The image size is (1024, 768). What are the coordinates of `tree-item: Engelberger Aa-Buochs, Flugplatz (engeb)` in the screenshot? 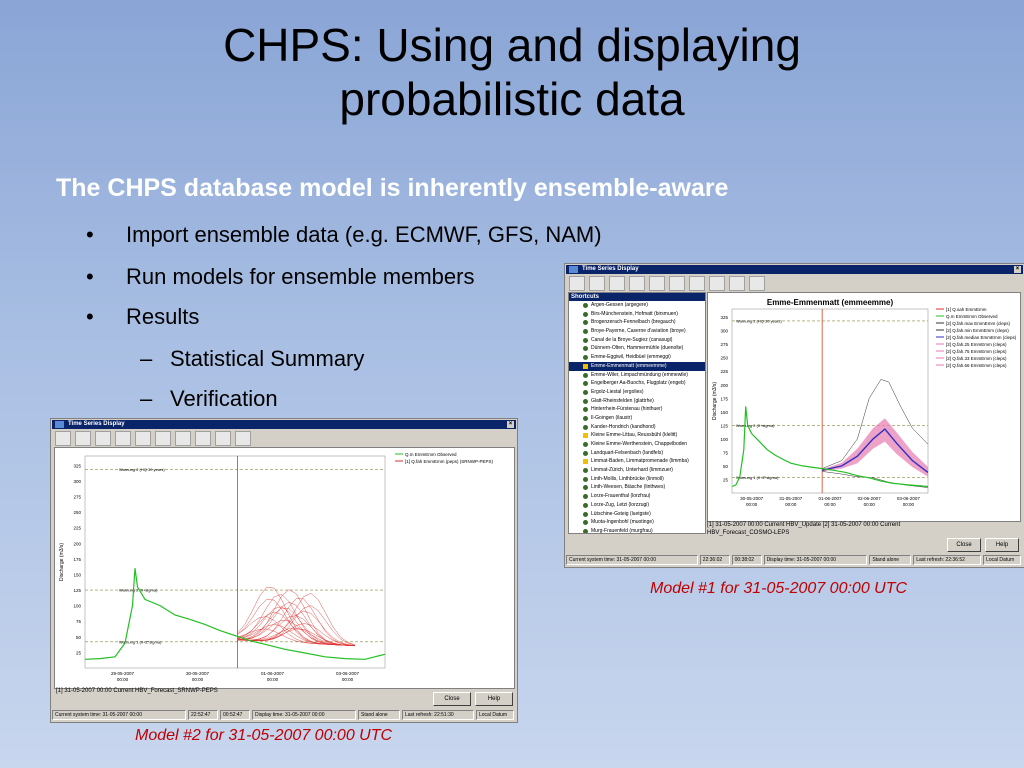 It's located at (637, 383).